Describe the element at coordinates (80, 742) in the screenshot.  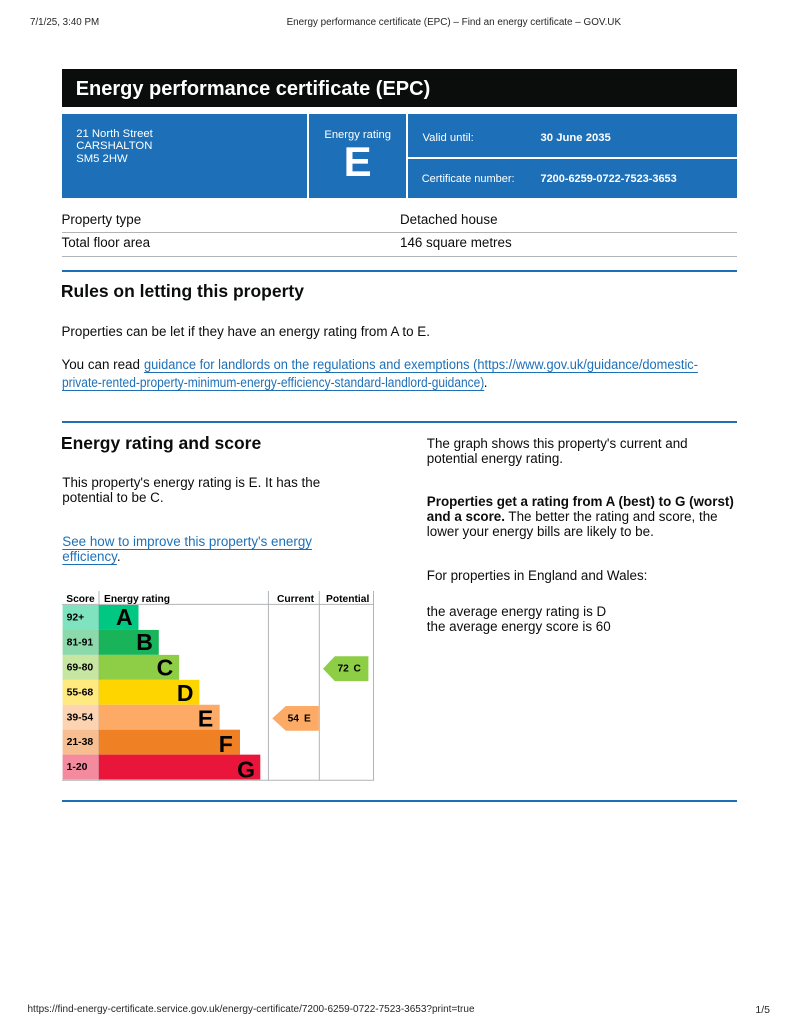
I see `svg-text: 21-38` at that location.